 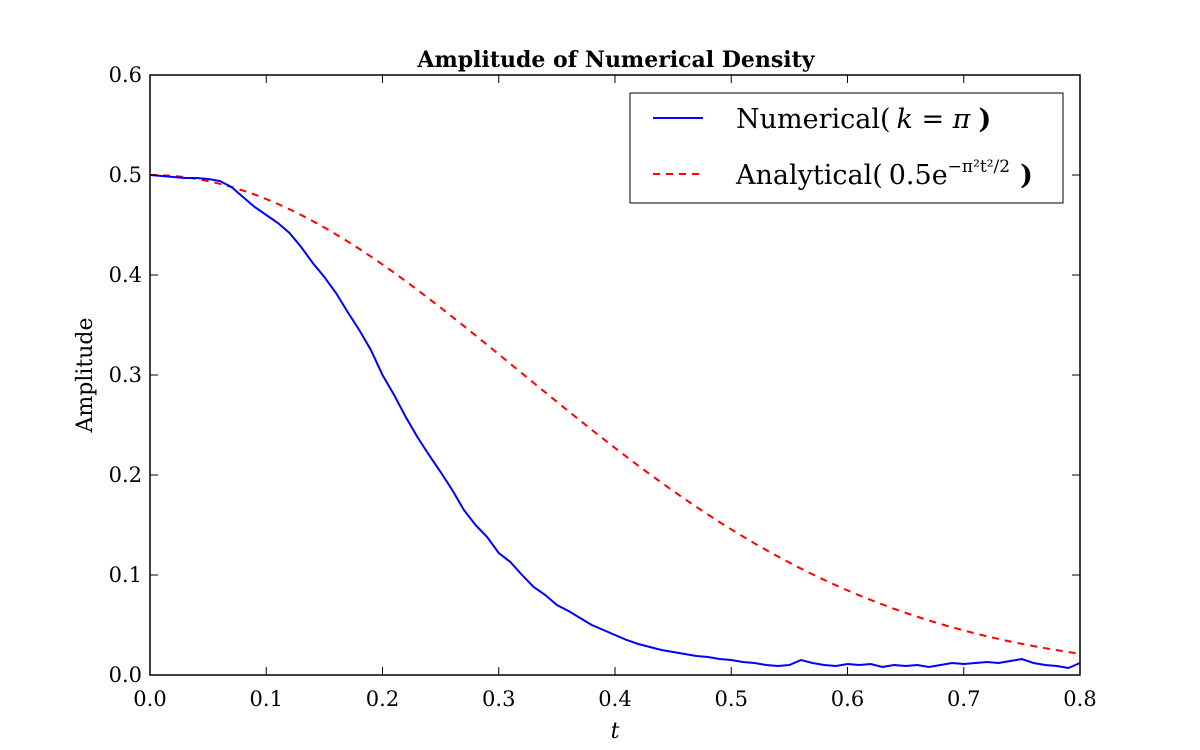 I want to click on chart-title: Amplitude of Numerical Density, so click(x=615, y=60).